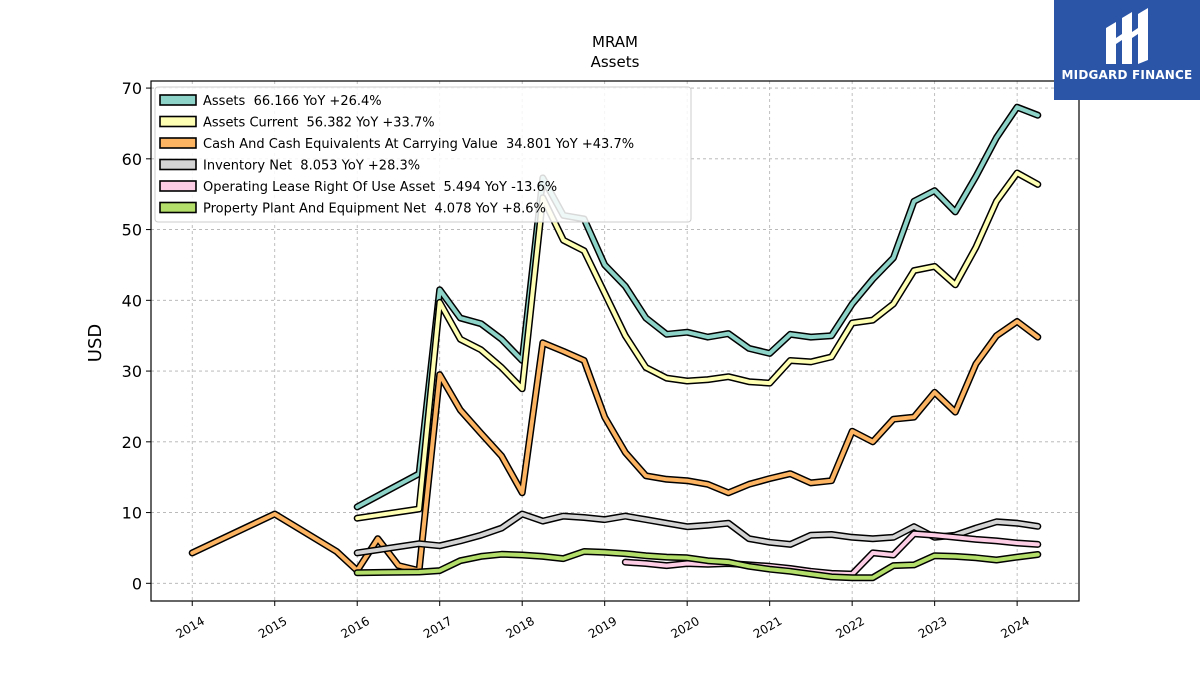  I want to click on x-tick-label: 2018, so click(519, 627).